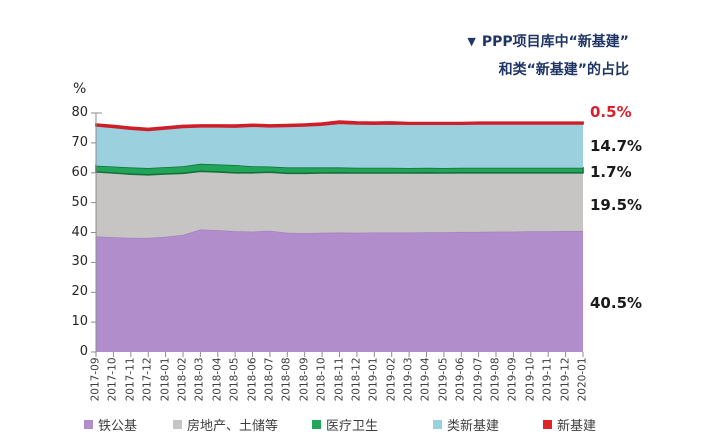 The image size is (705, 448). Describe the element at coordinates (79, 112) in the screenshot. I see `y-tick-label: 80` at that location.